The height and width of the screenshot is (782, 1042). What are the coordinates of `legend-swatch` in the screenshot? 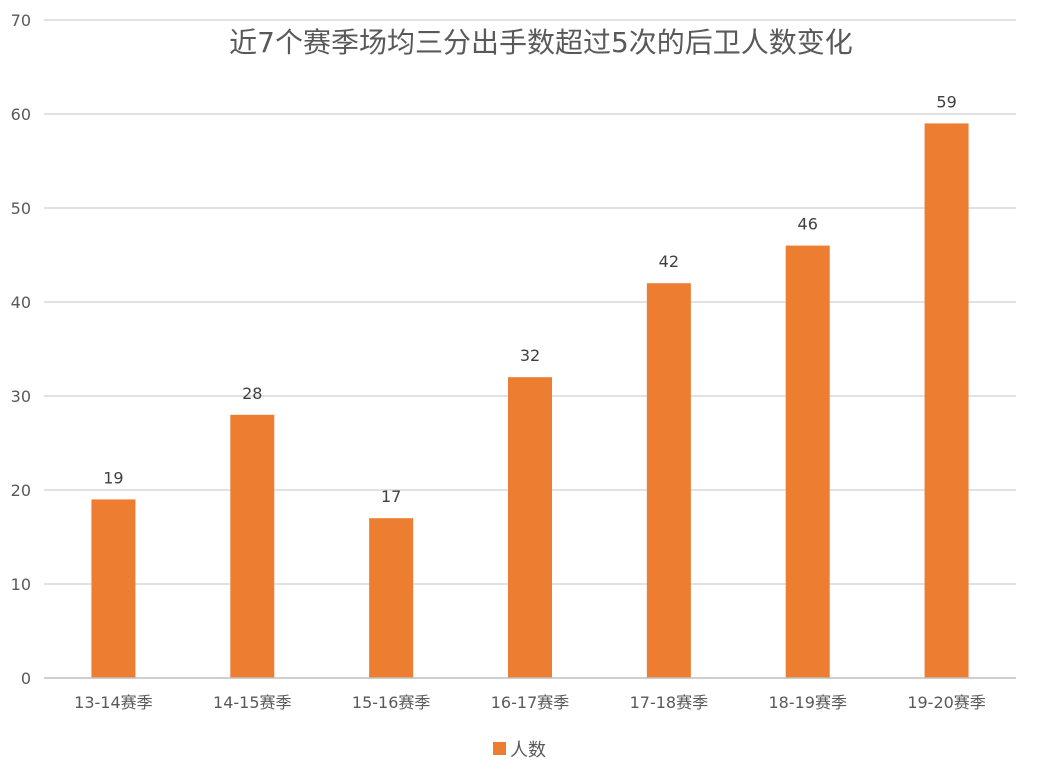 It's located at (499, 748).